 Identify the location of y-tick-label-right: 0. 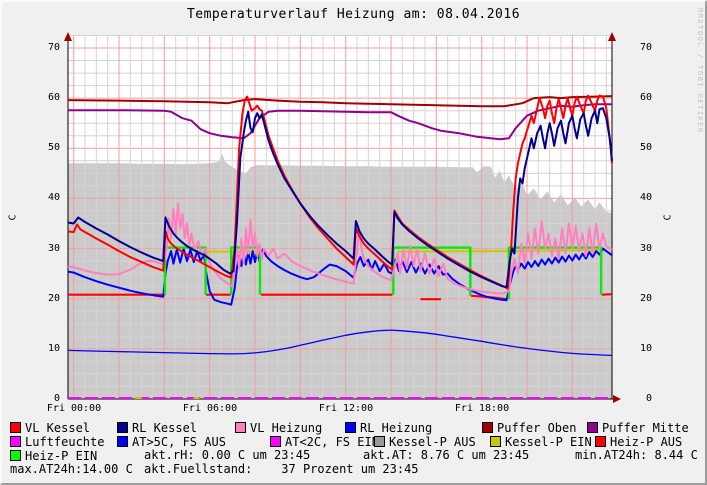
(648, 398).